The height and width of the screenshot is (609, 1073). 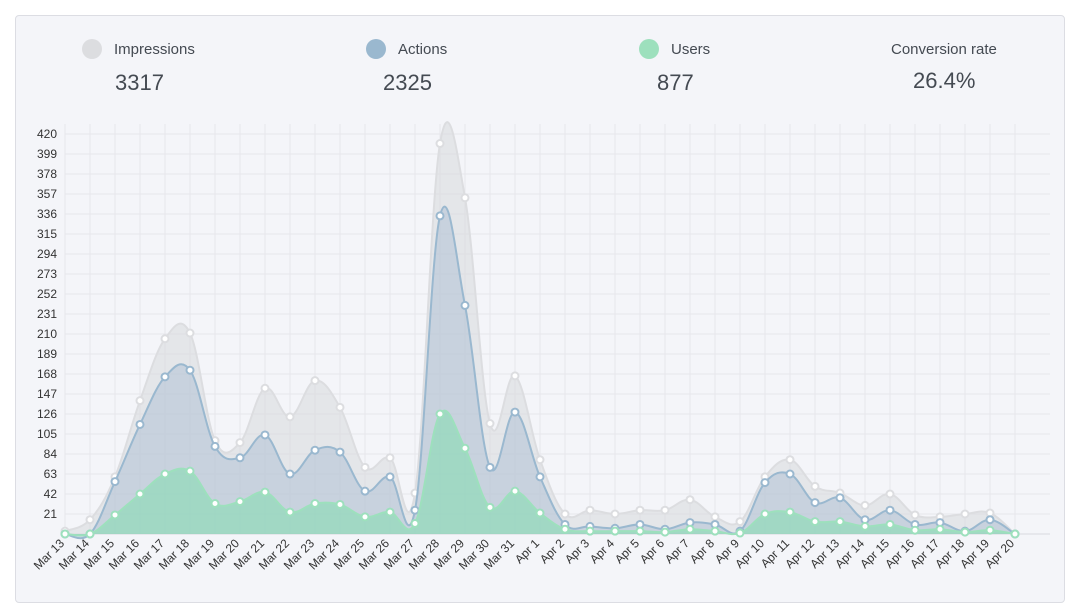 I want to click on conversion-value: 26.4%, so click(x=944, y=80).